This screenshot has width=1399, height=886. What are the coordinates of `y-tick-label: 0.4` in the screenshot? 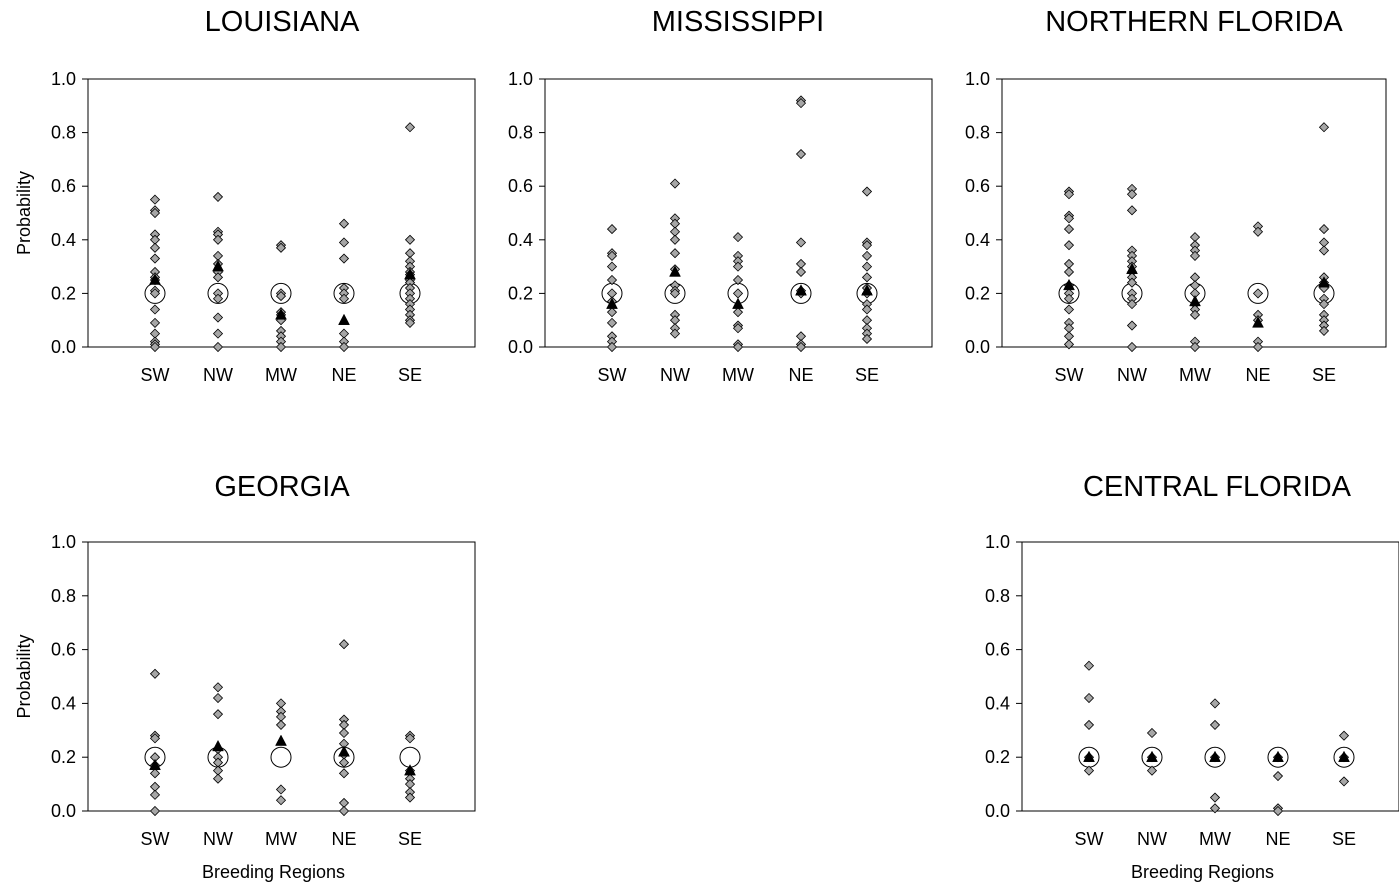 It's located at (63, 240).